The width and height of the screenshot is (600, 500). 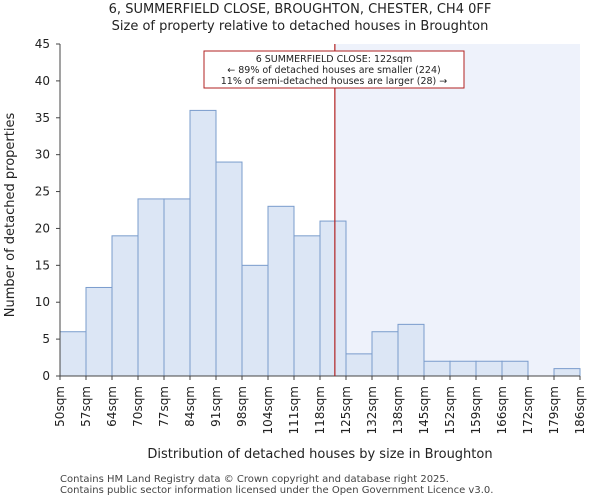 I want to click on y-tick-label: 40, so click(x=42, y=81).